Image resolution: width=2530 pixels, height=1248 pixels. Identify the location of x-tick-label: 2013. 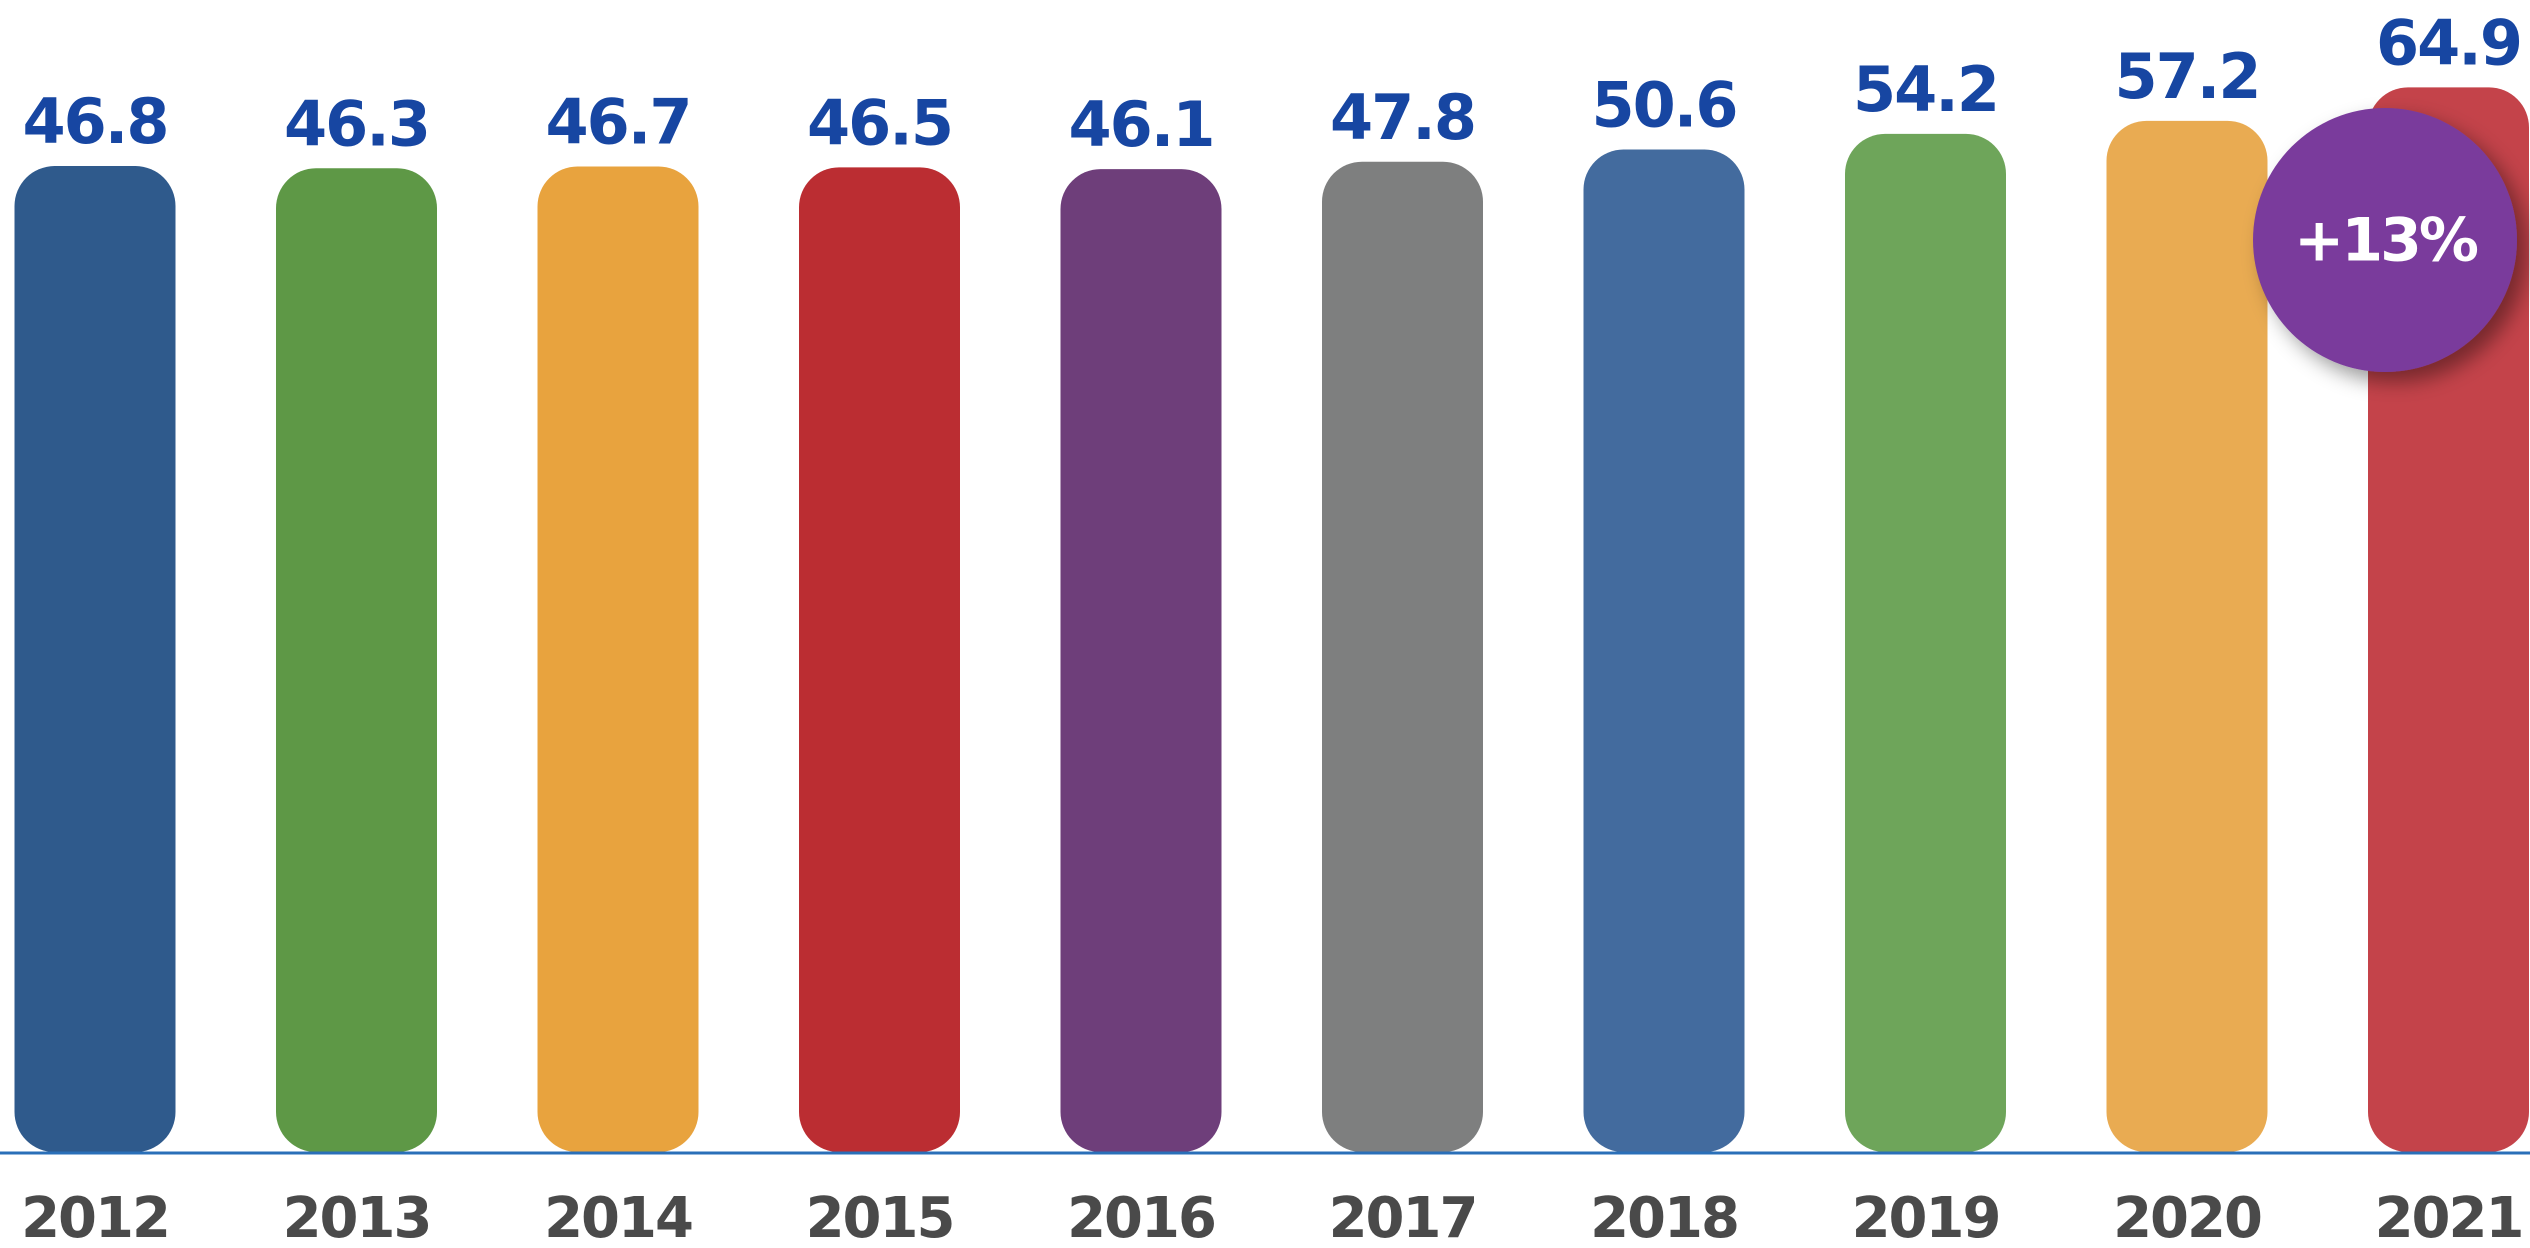
(357, 1217).